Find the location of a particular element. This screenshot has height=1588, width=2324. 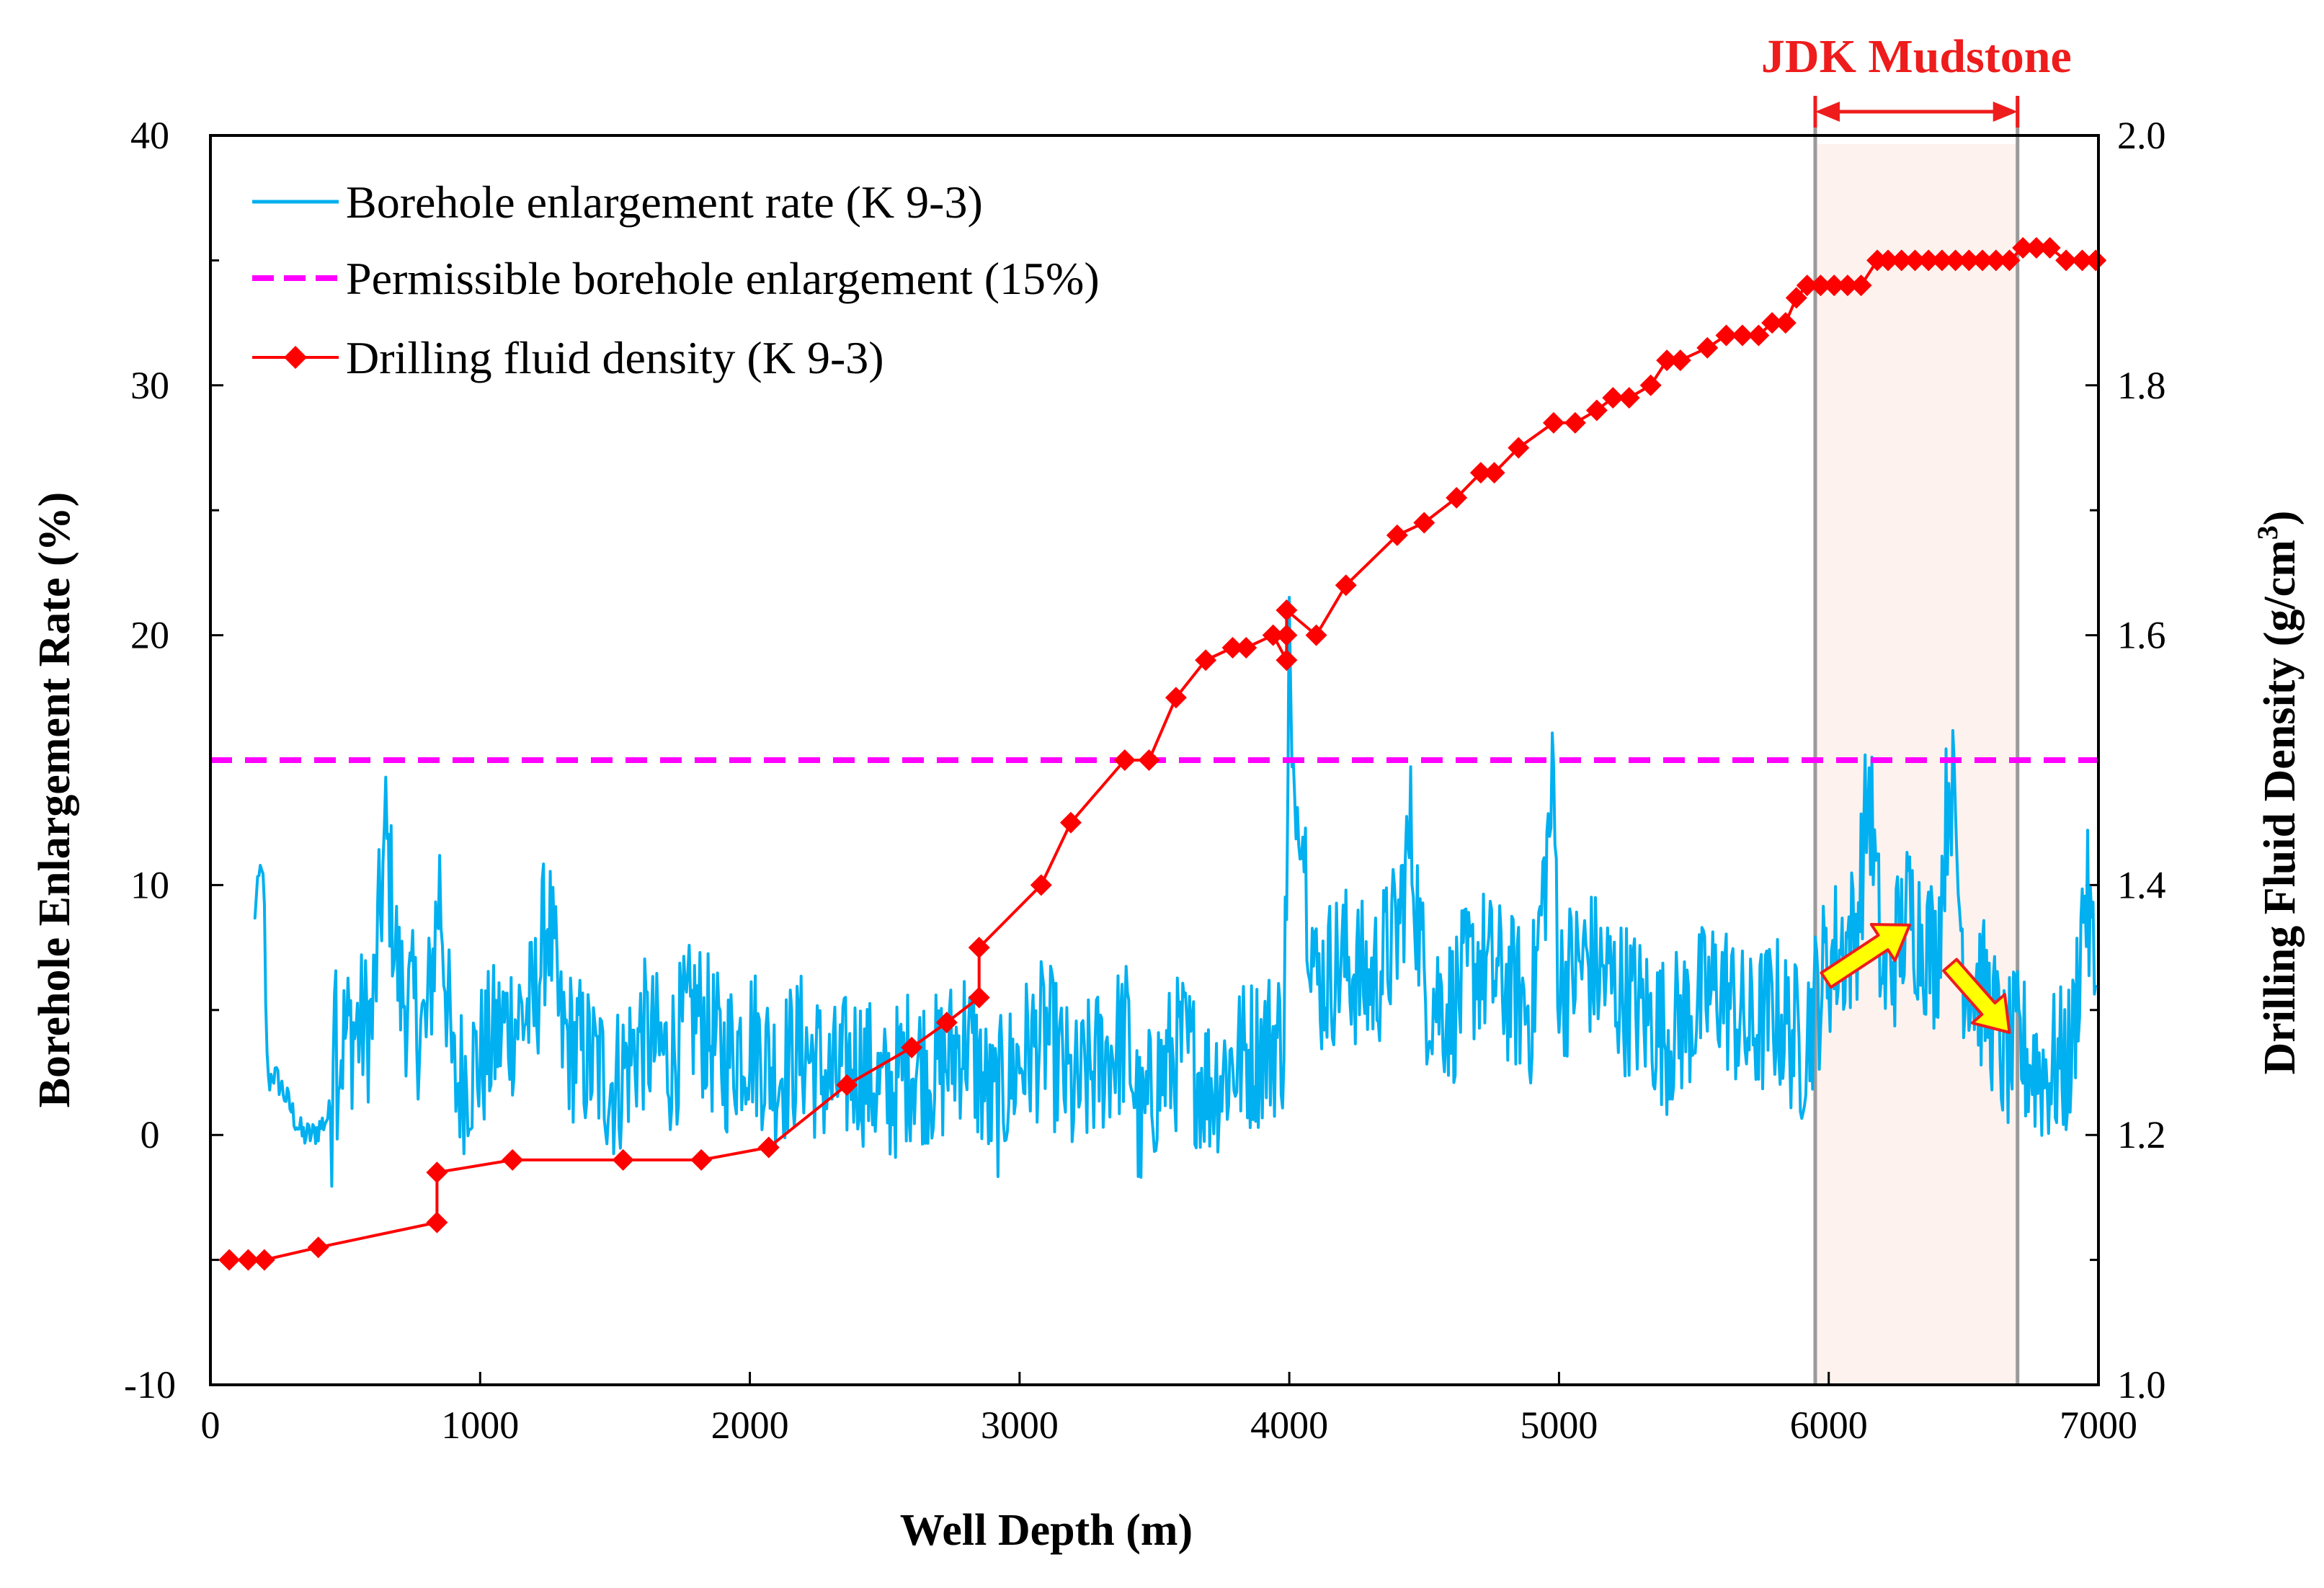

y-left-tick-label: 20 is located at coordinates (149, 635).